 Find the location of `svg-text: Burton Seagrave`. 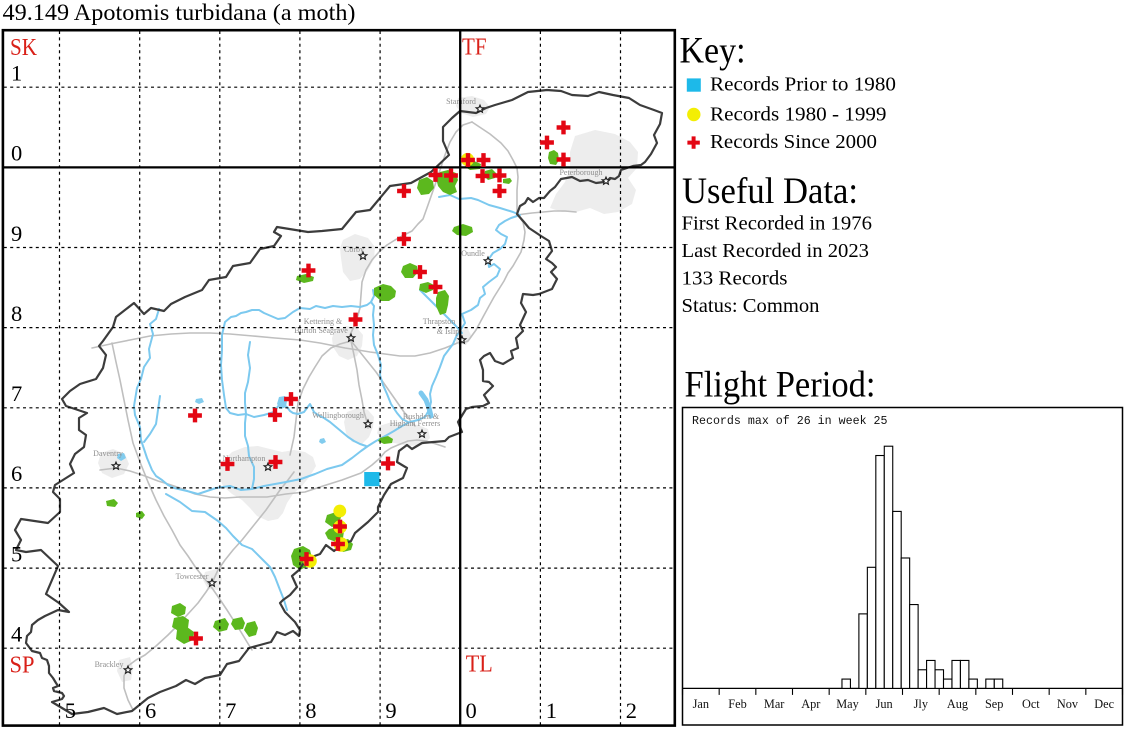

svg-text: Burton Seagrave is located at coordinates (321, 330).